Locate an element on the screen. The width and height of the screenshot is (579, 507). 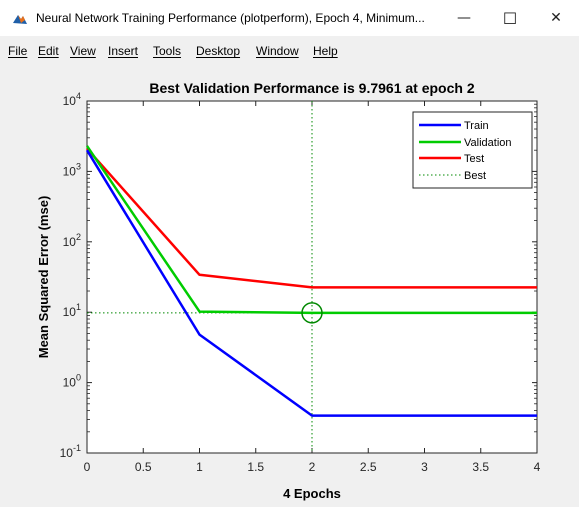
minimize-button: — is located at coordinates (464, 18).